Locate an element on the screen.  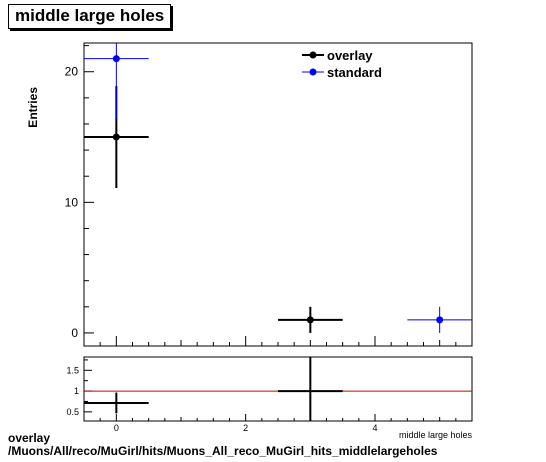
y-axis-label: Entries is located at coordinates (33, 107).